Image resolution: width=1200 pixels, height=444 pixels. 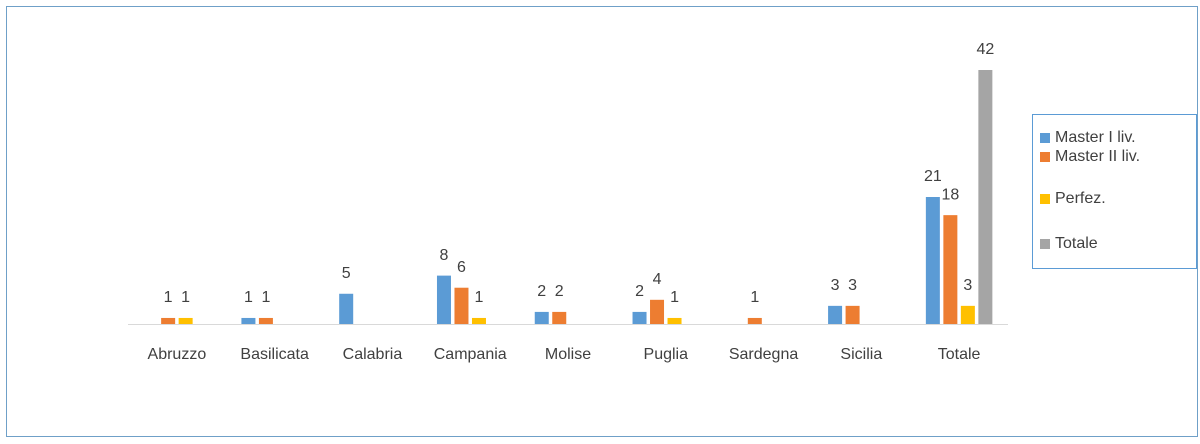 What do you see at coordinates (959, 354) in the screenshot?
I see `x-tick-label: Totale` at bounding box center [959, 354].